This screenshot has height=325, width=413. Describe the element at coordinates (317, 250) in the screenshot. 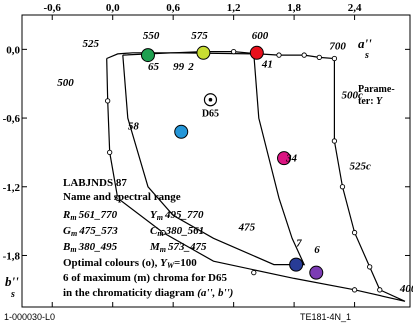

I see `wavelength-label-17: 6` at that location.